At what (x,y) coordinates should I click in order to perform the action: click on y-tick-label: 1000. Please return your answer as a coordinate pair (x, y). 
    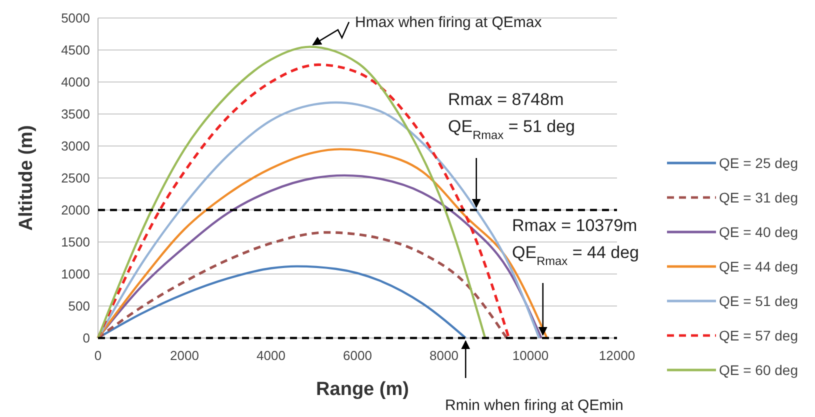
    Looking at the image, I should click on (75, 274).